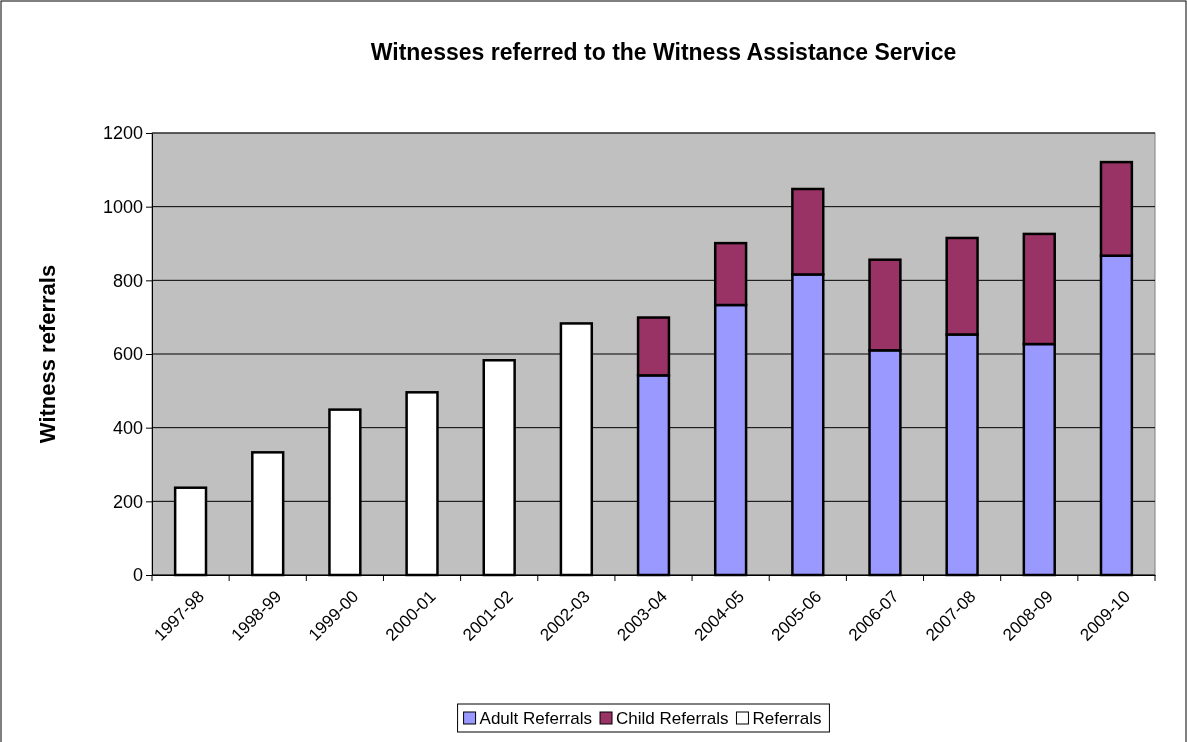  What do you see at coordinates (122, 206) in the screenshot?
I see `y-tick-label: 1000` at bounding box center [122, 206].